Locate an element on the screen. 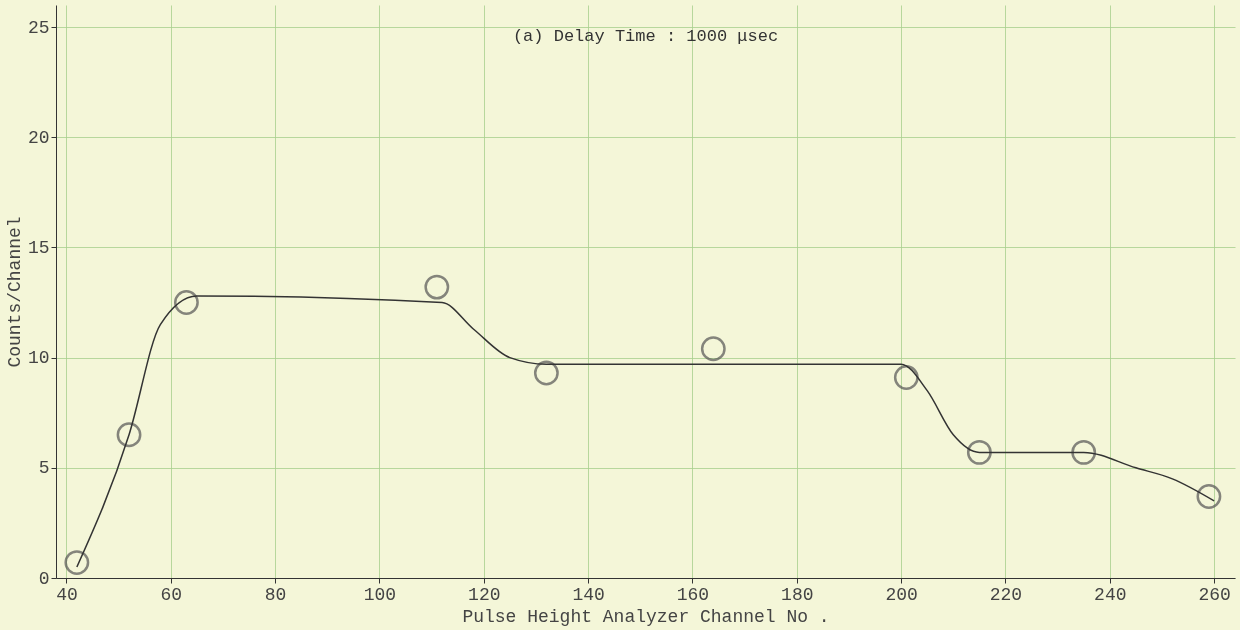 Image resolution: width=1253 pixels, height=640 pixels. x-tick-label: 180 is located at coordinates (797, 594).